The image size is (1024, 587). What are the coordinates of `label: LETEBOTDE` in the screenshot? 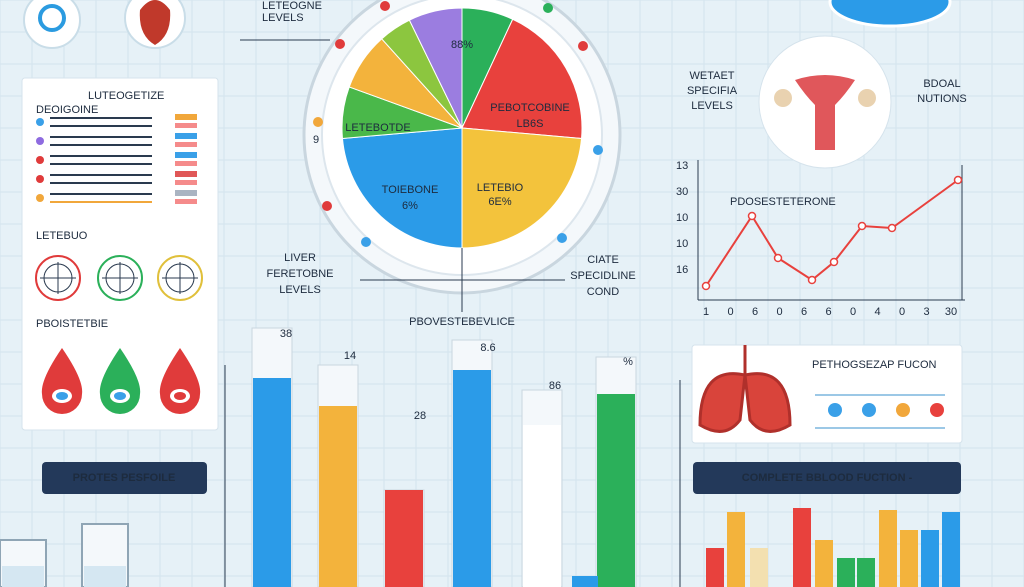 It's located at (377, 128).